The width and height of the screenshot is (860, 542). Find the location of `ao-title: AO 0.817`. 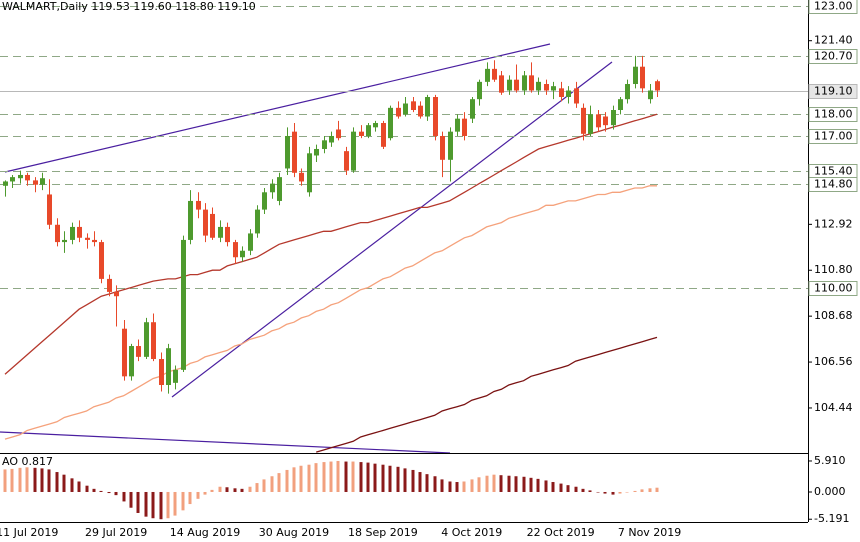

ao-title: AO 0.817 is located at coordinates (27, 461).